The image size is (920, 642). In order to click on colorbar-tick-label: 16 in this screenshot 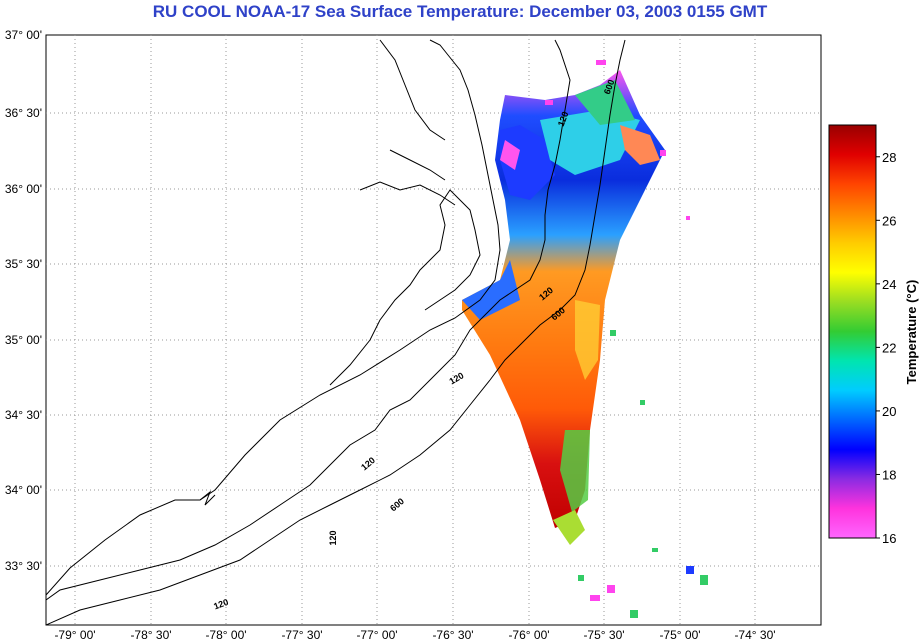, I will do `click(889, 538)`.